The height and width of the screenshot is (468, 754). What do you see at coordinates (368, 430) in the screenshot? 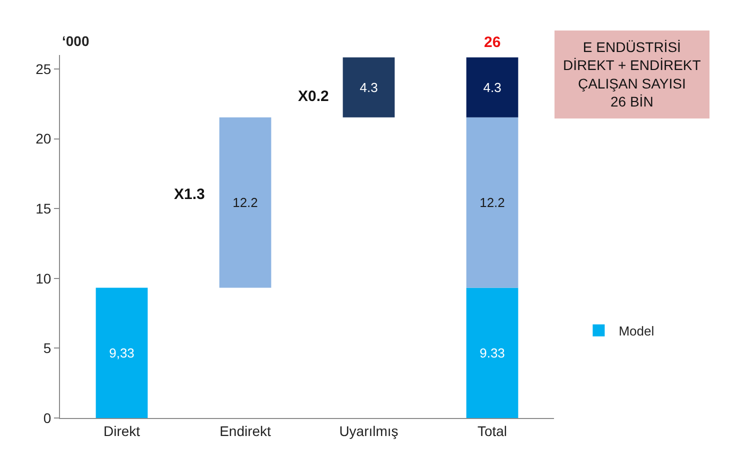
I see `x-tick-label: Uyarılmış` at bounding box center [368, 430].